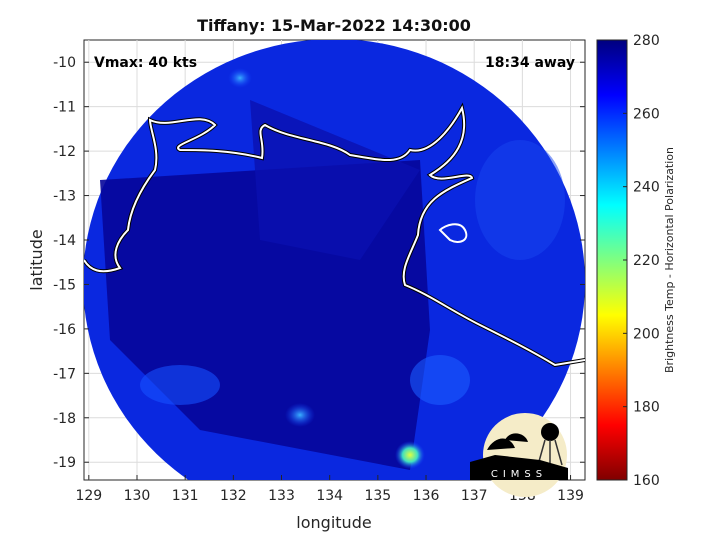  I want to click on chart-title: Tiffany: 15-Mar-2022 14:30:00, so click(334, 25).